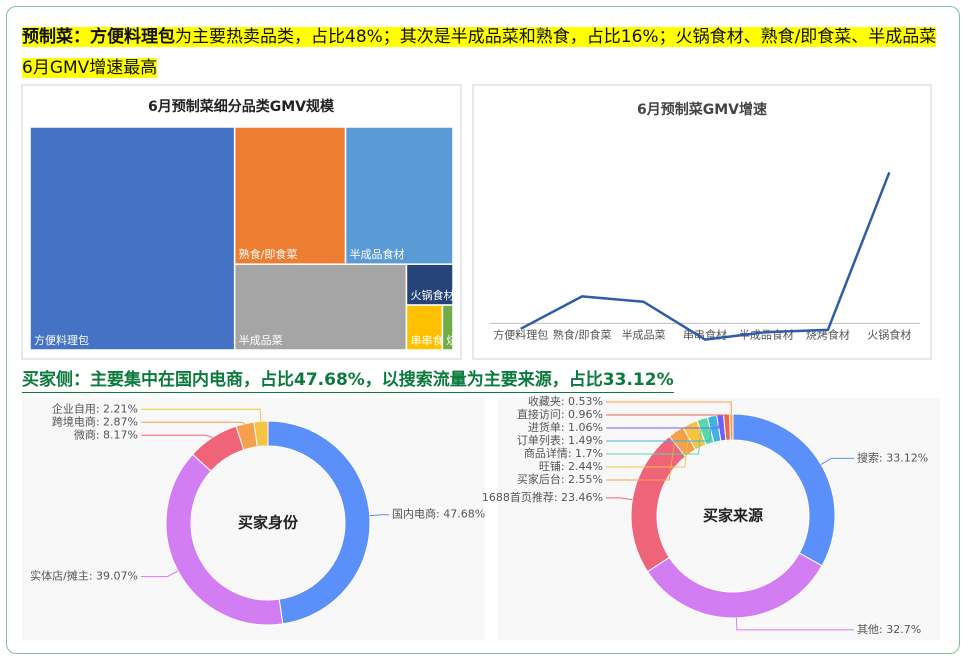 The width and height of the screenshot is (971, 663). What do you see at coordinates (702, 109) in the screenshot?
I see `chart-title: 6月预制菜GMV增速` at bounding box center [702, 109].